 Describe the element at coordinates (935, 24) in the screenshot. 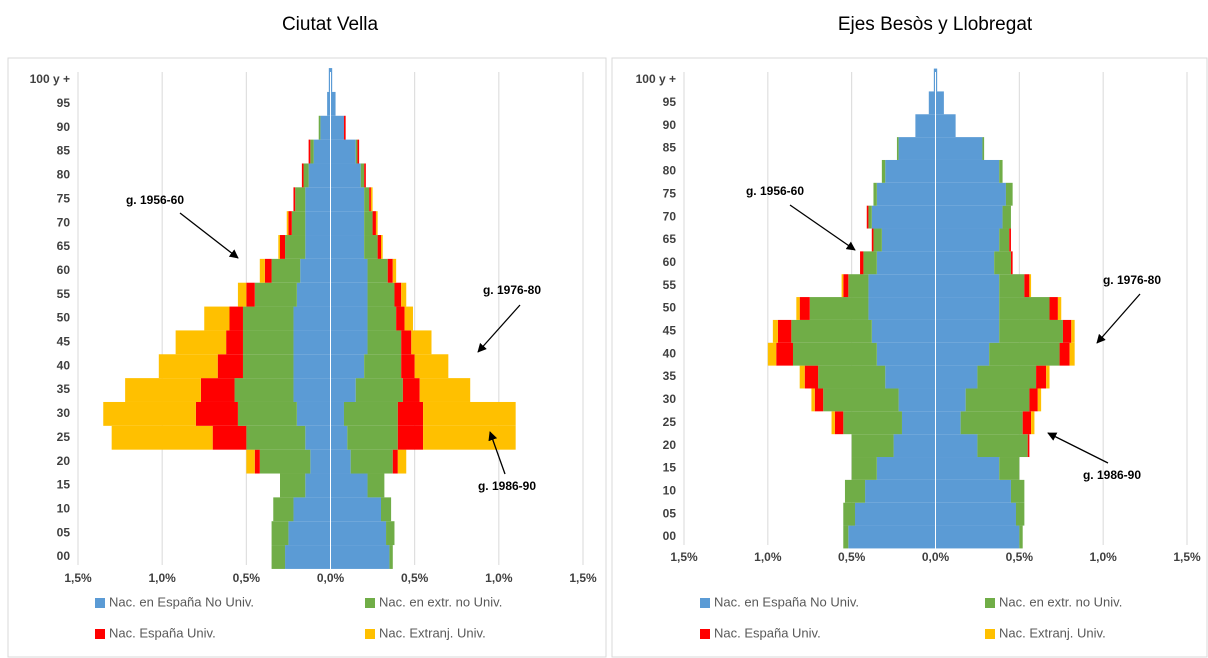

I see `chart-title: Ejes Besòs y Llobregat` at that location.